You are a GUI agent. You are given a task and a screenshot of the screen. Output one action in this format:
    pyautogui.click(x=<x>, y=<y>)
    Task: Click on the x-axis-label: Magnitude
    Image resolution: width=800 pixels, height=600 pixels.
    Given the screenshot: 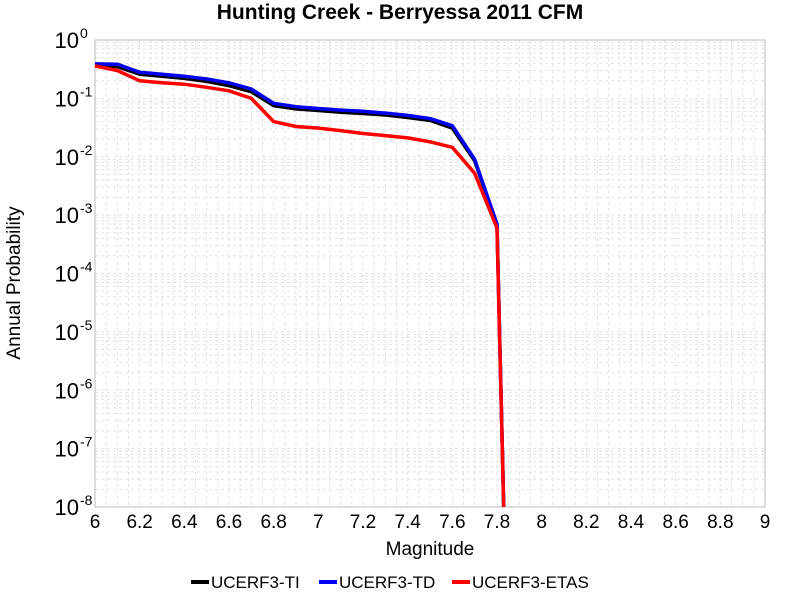 What is the action you would take?
    pyautogui.click(x=430, y=549)
    